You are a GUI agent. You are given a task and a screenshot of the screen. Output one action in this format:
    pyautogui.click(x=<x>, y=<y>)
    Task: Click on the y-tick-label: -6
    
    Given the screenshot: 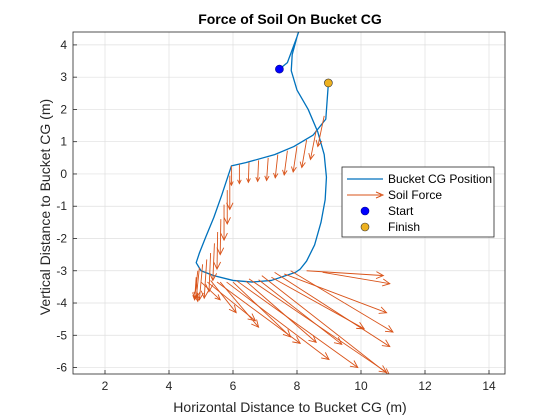 What is the action you would take?
    pyautogui.click(x=61, y=368)
    